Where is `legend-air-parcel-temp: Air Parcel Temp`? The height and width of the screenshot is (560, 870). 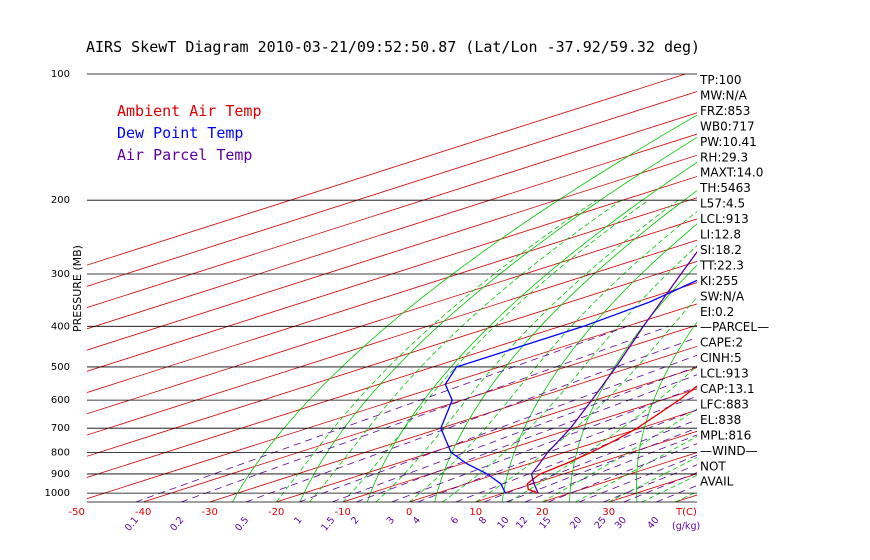 legend-air-parcel-temp: Air Parcel Temp is located at coordinates (184, 155).